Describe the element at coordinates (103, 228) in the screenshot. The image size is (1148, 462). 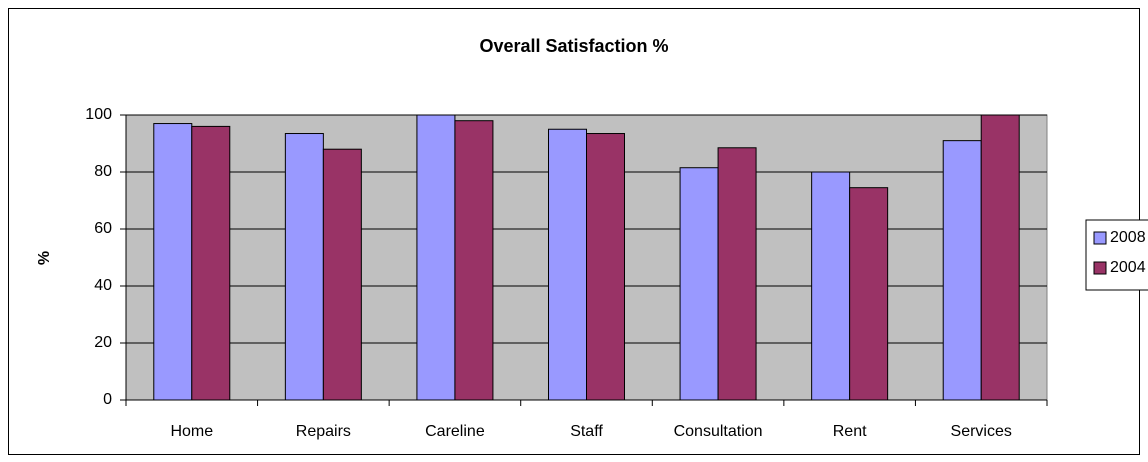
I see `y-tick-label: 60` at that location.